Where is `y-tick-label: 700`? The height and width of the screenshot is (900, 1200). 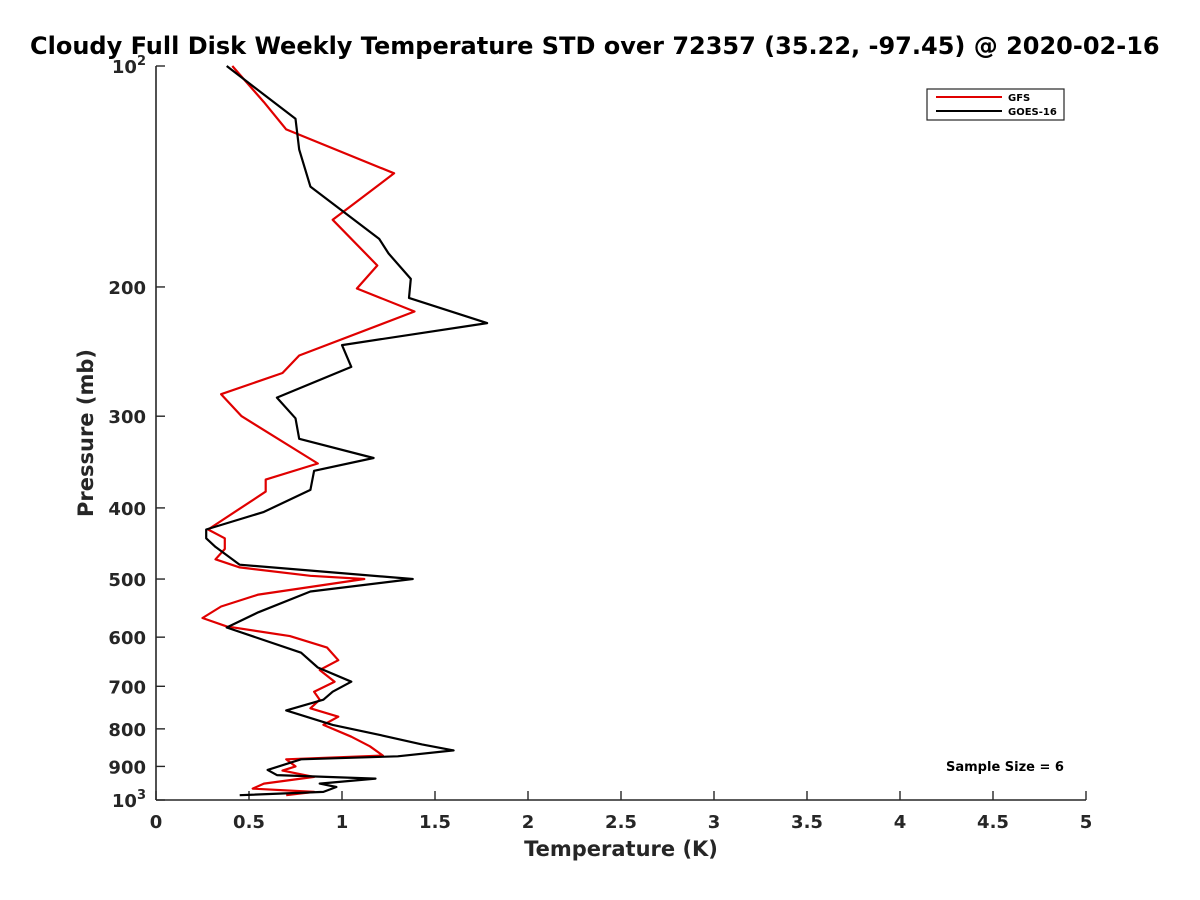 y-tick-label: 700 is located at coordinates (127, 687).